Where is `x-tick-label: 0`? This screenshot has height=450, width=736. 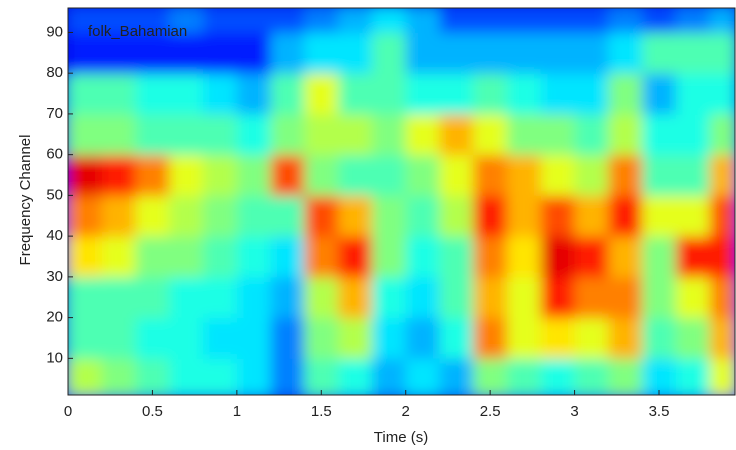 x-tick-label: 0 is located at coordinates (68, 411).